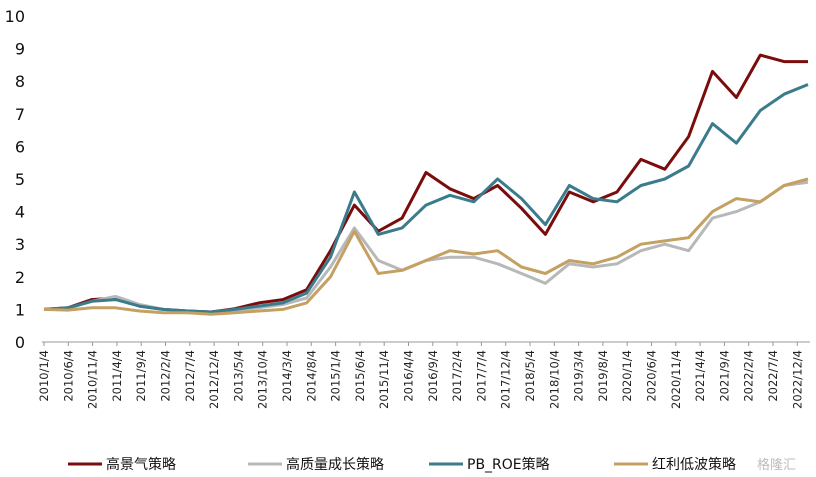  Describe the element at coordinates (20, 309) in the screenshot. I see `y-tick-label: 1` at that location.